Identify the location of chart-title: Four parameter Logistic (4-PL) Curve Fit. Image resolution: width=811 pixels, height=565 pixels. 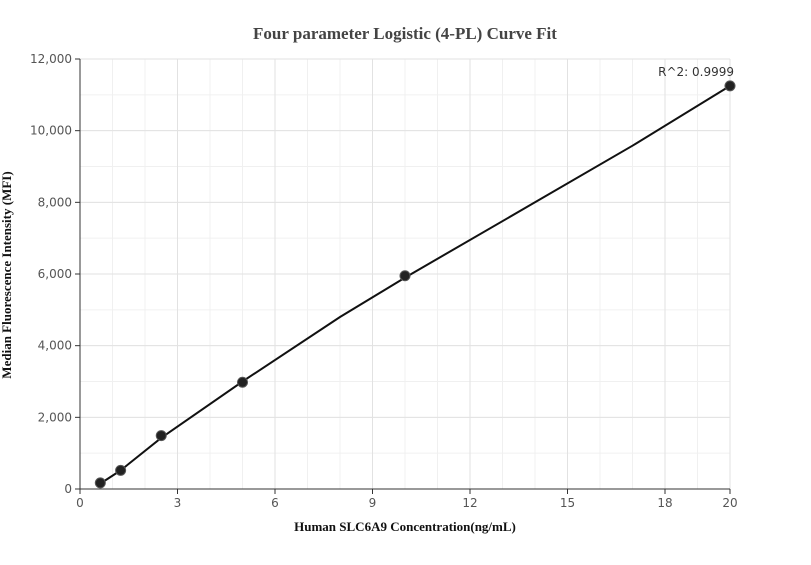
(405, 33).